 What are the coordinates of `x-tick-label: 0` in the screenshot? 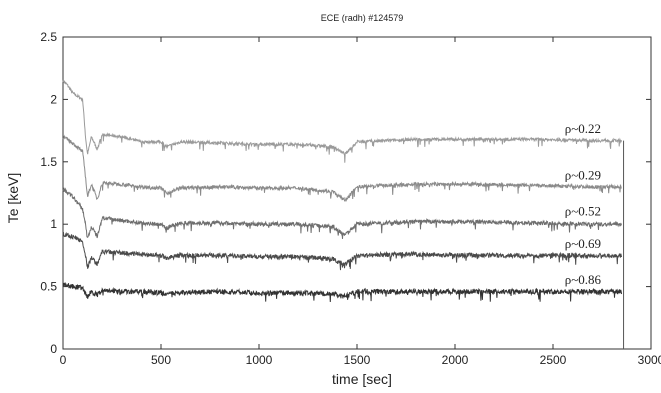 It's located at (63, 360).